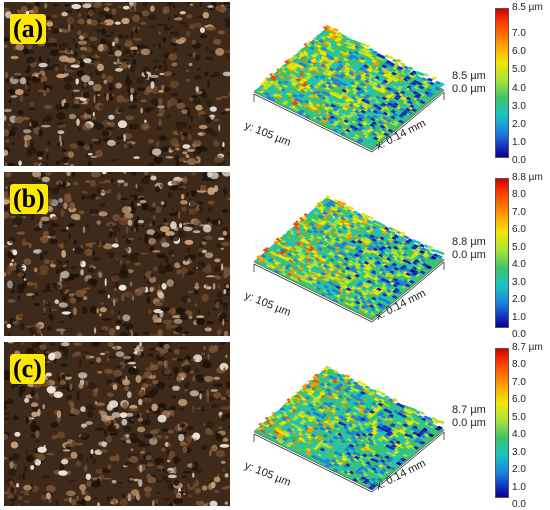 This screenshot has width=550, height=510. I want to click on surface-plot-c: y: 105 µm x: 0.14 mm, so click(344, 429).